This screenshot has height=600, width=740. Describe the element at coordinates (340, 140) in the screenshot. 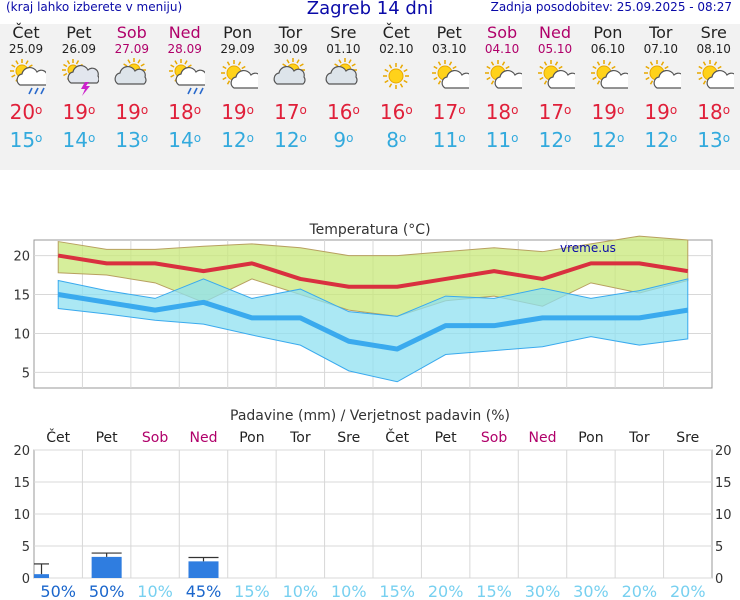

I see `min-temperature-value: 9` at that location.